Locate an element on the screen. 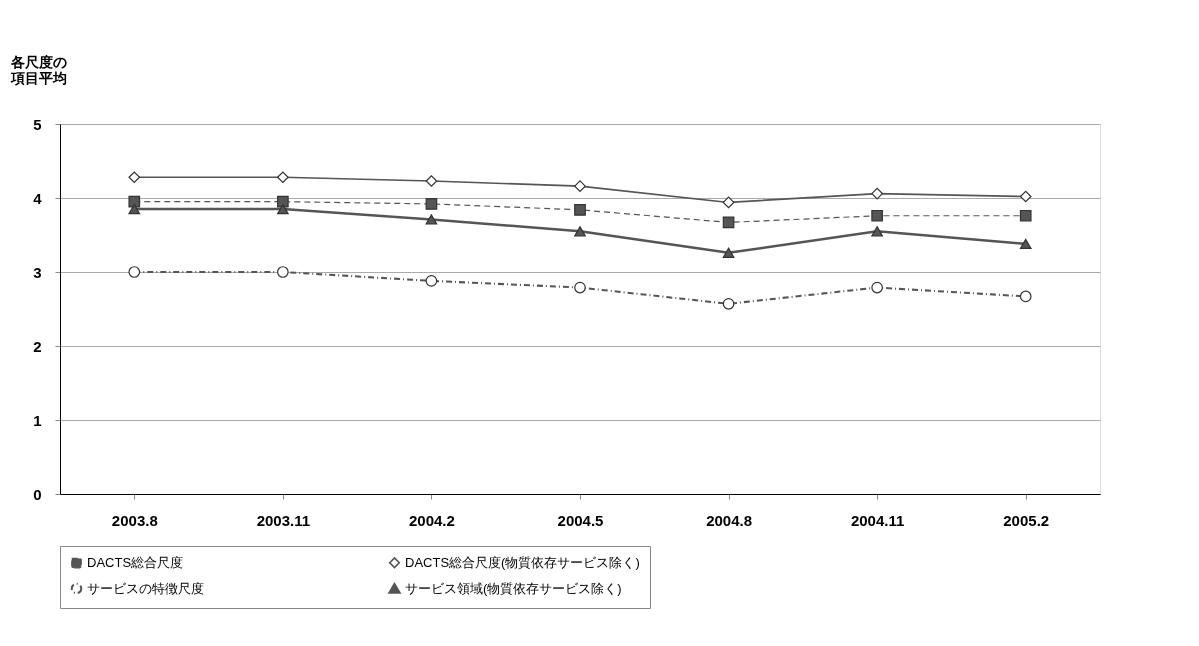  legend-label: サービス領域(物質依存サービス除く) is located at coordinates (513, 588).